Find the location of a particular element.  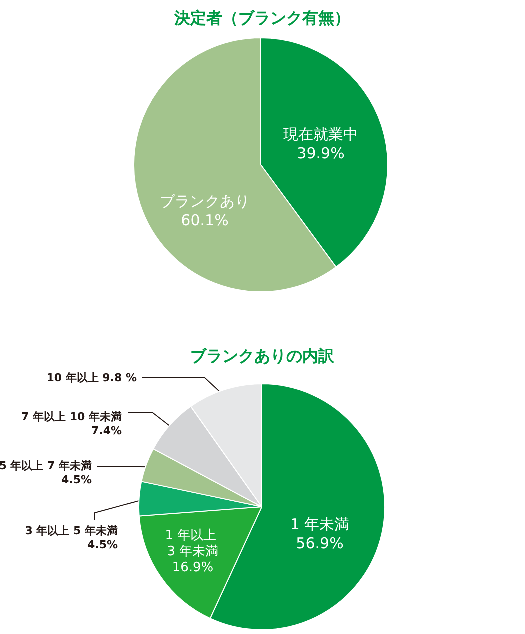

slice-label: 7 年以上 10 年未満 is located at coordinates (72, 417).